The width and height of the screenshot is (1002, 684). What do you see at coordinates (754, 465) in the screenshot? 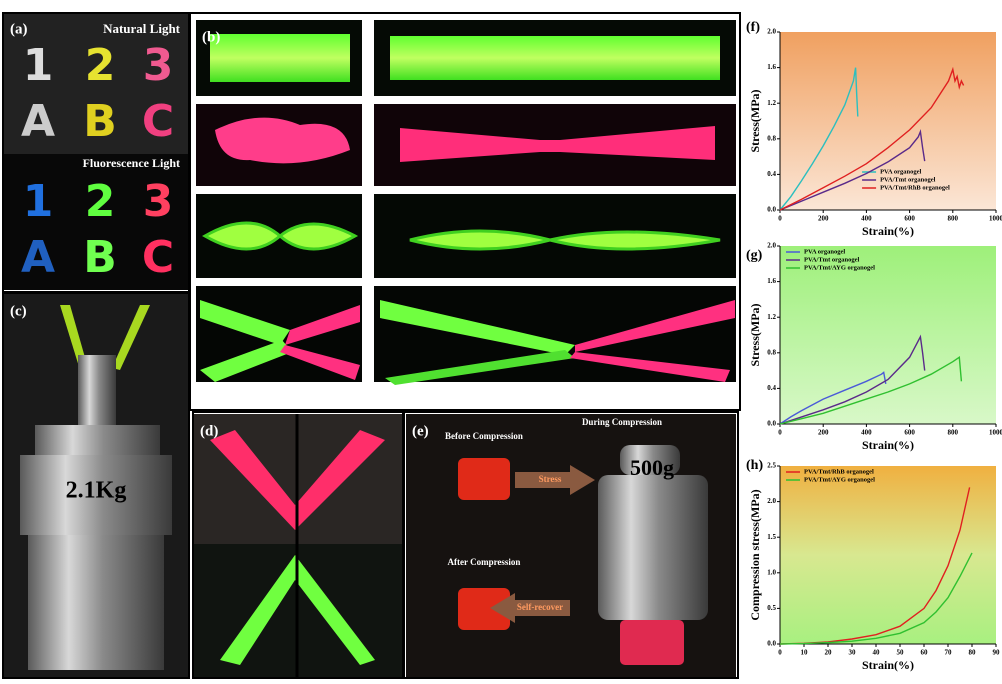
I see `panel-label: (h)` at bounding box center [754, 465].